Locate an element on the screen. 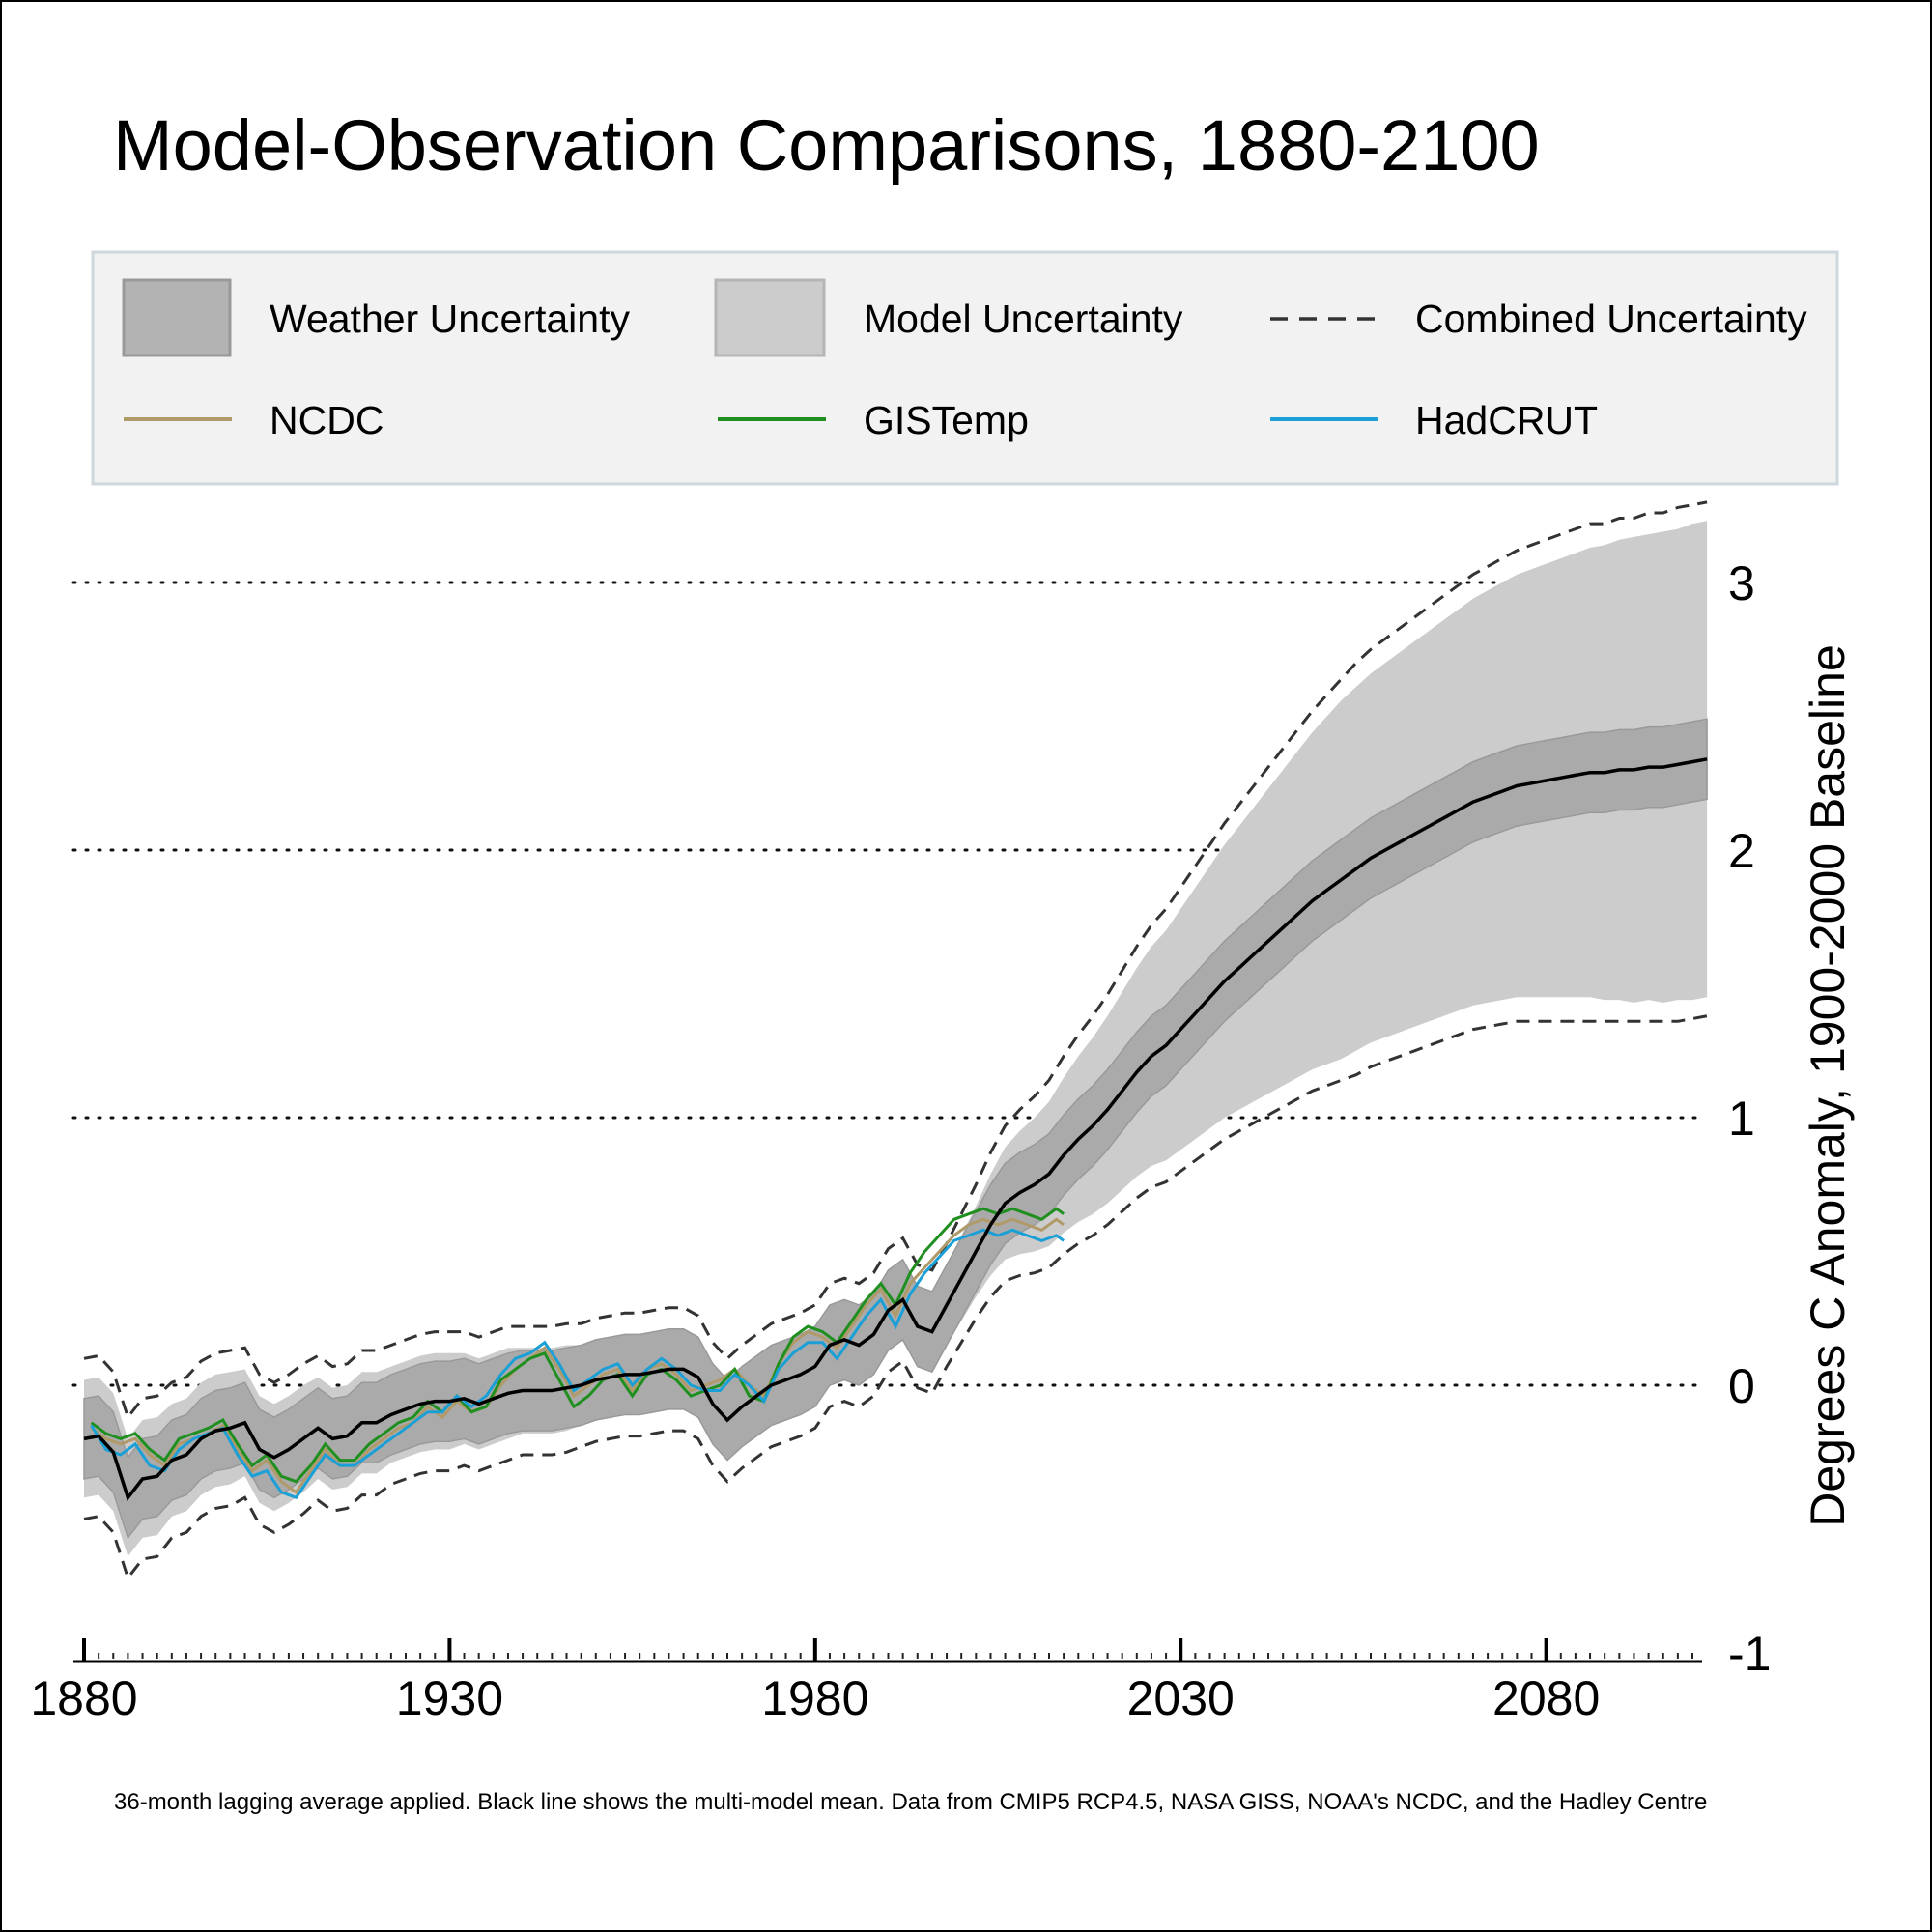 The width and height of the screenshot is (1932, 1932). y-tick-label: 3 is located at coordinates (1741, 583).